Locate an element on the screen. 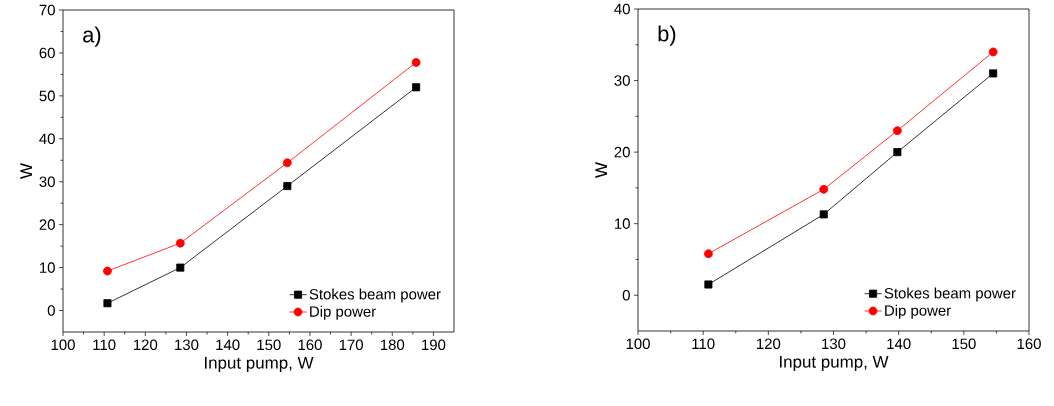 This screenshot has height=406, width=1054. x-tick-label: 170 is located at coordinates (351, 345).